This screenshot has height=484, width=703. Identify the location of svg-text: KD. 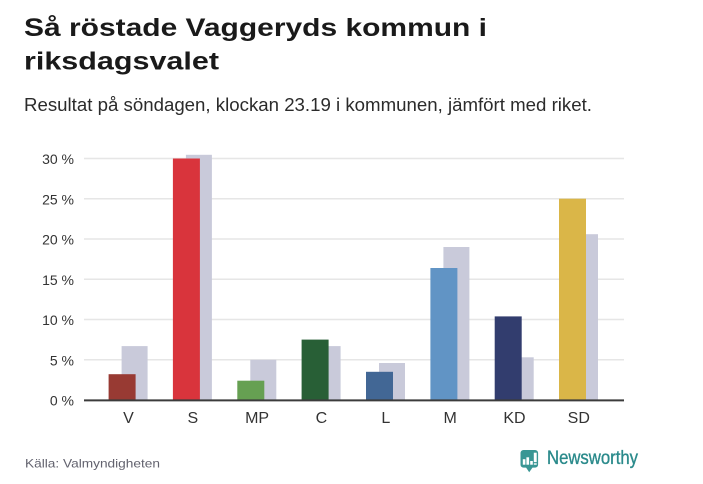
(514, 418).